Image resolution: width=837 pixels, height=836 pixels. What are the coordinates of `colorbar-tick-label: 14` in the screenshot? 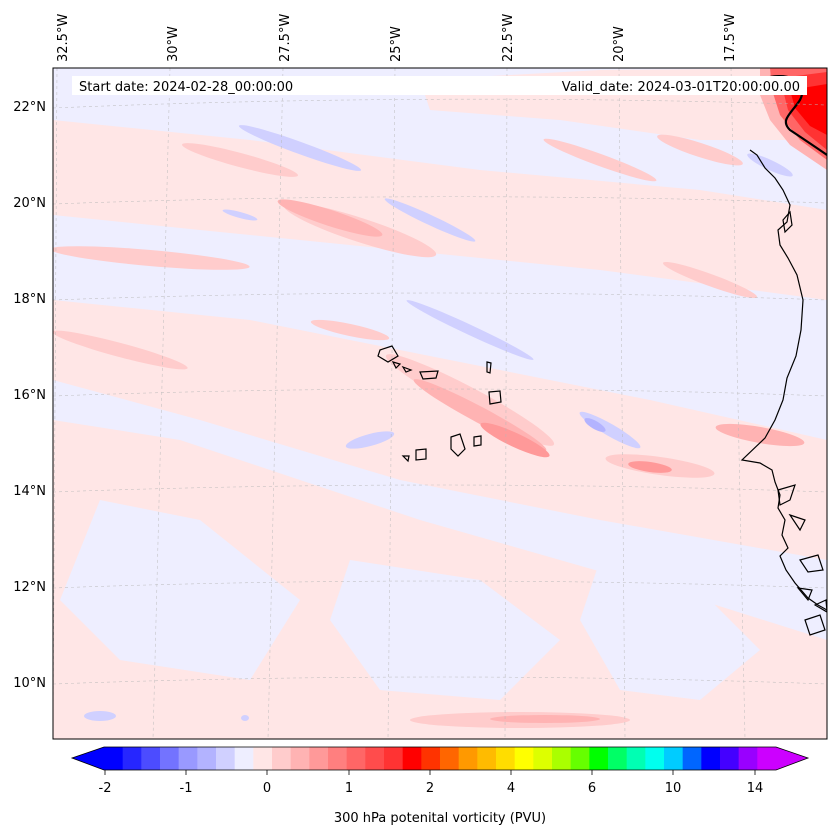 It's located at (755, 788).